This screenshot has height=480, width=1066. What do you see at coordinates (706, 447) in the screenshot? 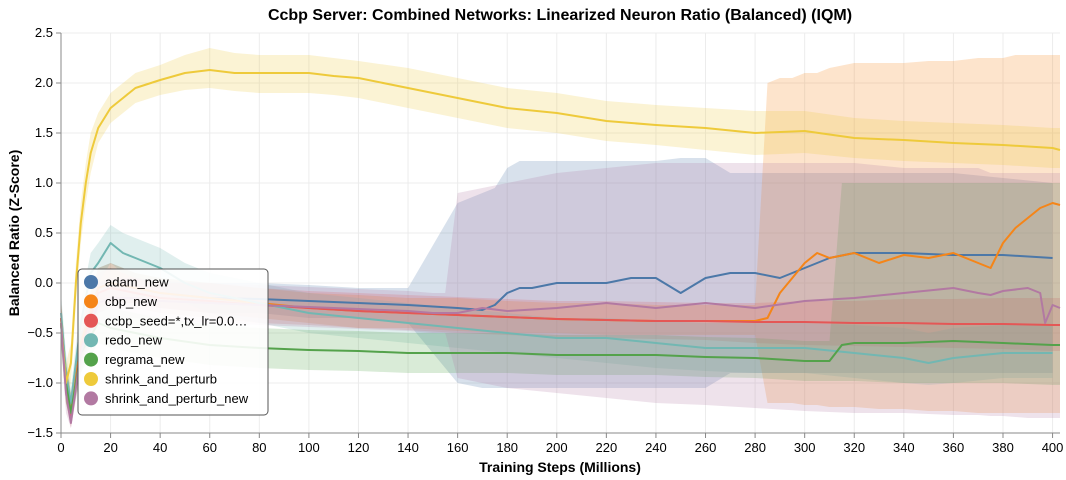
I see `x-tick-label: 260` at bounding box center [706, 447].